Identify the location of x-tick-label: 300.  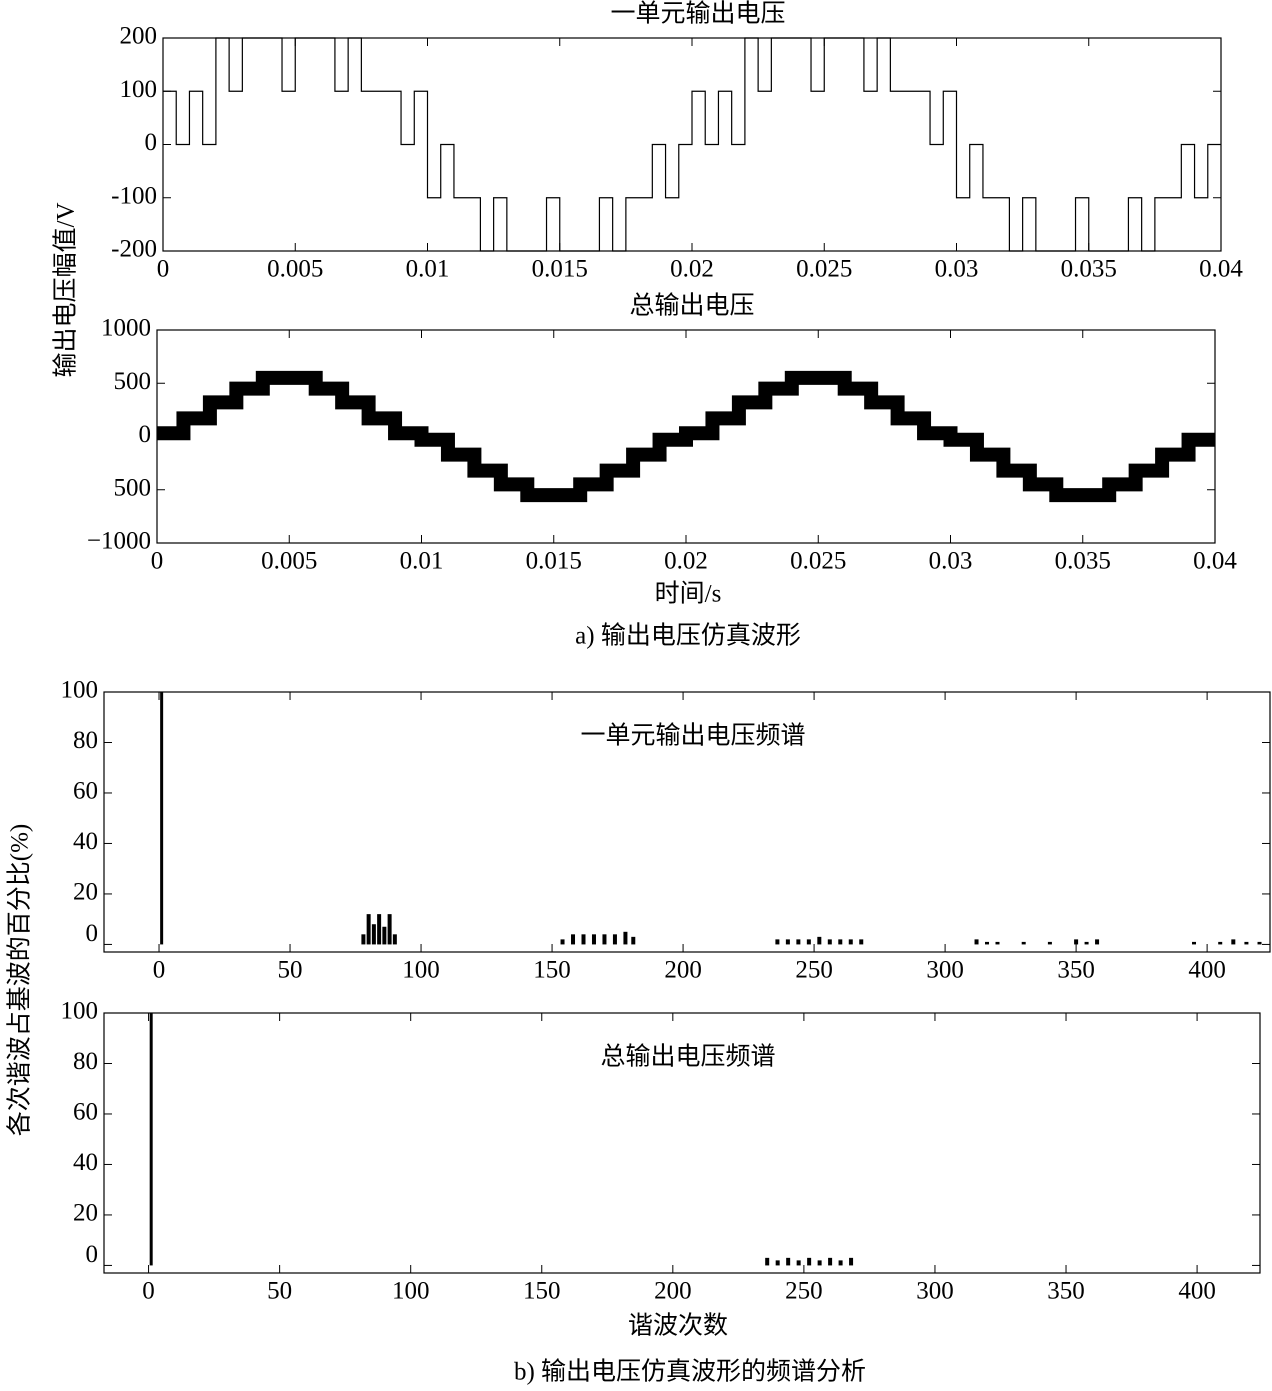
(935, 1291).